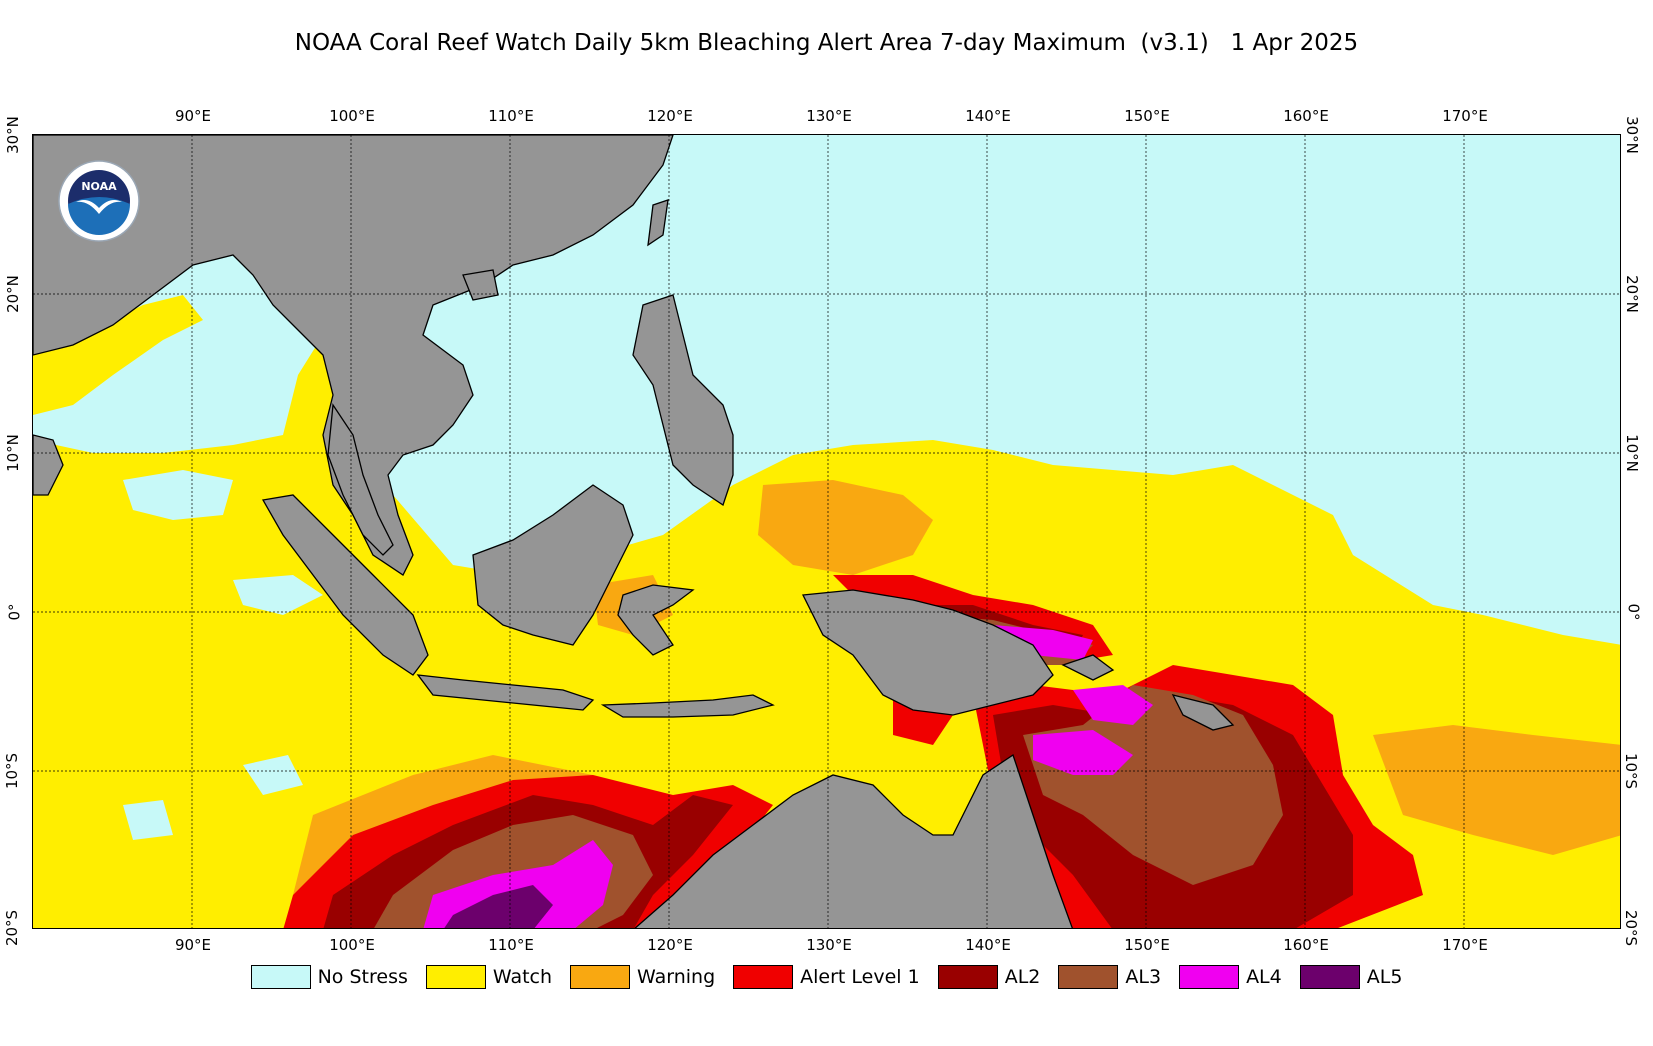 The width and height of the screenshot is (1653, 1046). I want to click on legend-label: AL2, so click(1022, 977).